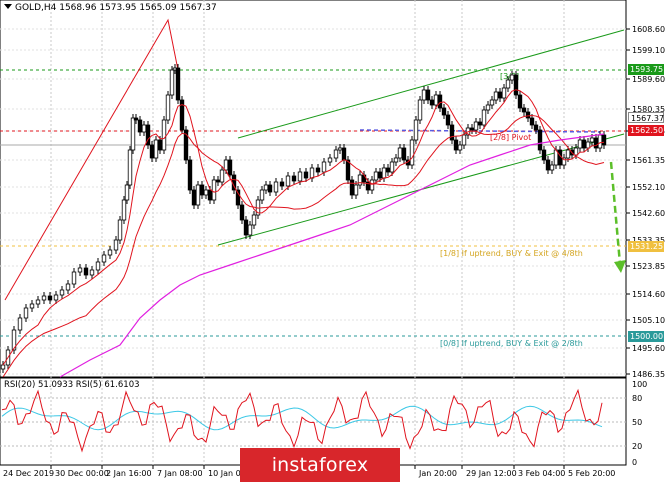  I want to click on time-tick-label: 2 Jan 16:00, so click(129, 473).